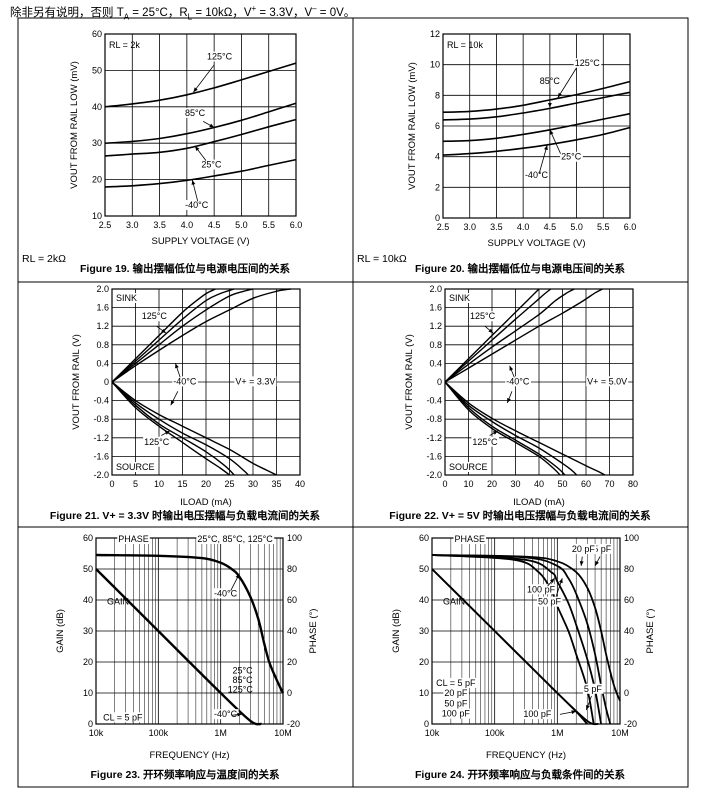 The width and height of the screenshot is (702, 800). I want to click on y-tick-label: -1.6, so click(101, 456).